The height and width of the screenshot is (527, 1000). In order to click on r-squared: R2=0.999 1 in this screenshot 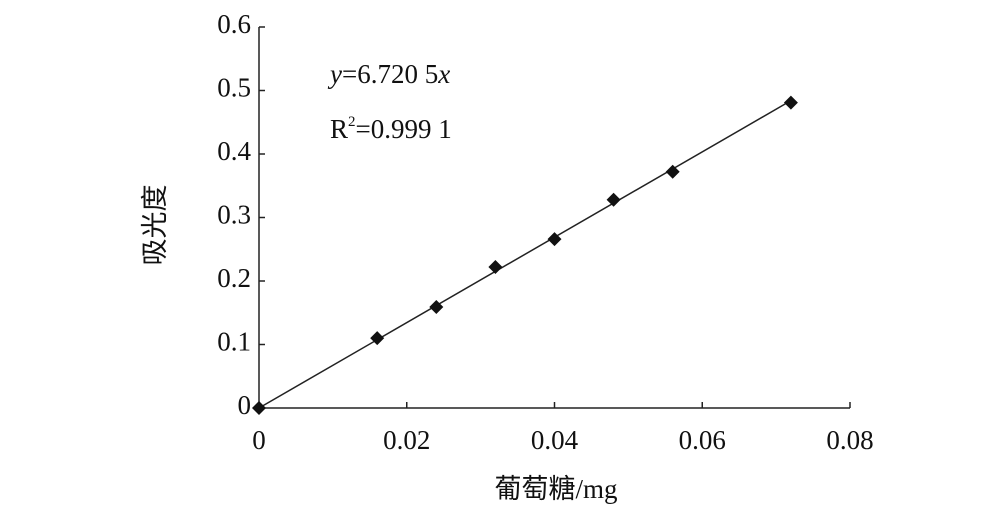, I will do `click(391, 129)`.